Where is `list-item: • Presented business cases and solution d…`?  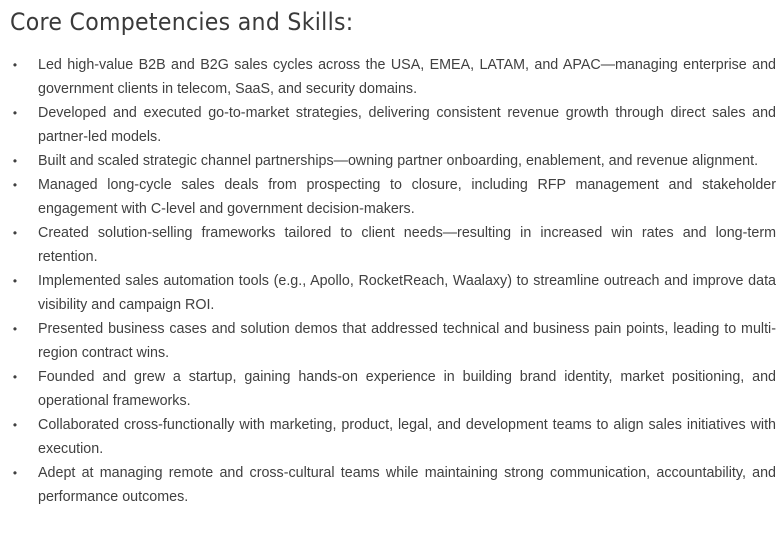 list-item: • Presented business cases and solution d… is located at coordinates (388, 341).